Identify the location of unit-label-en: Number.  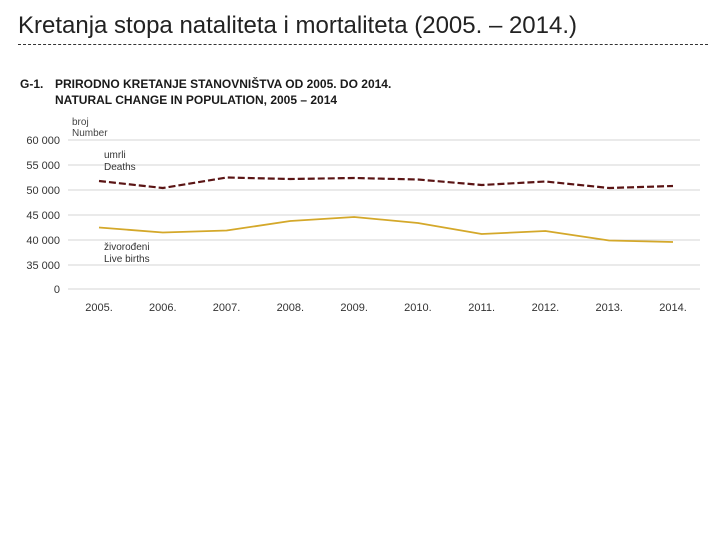
(90, 133).